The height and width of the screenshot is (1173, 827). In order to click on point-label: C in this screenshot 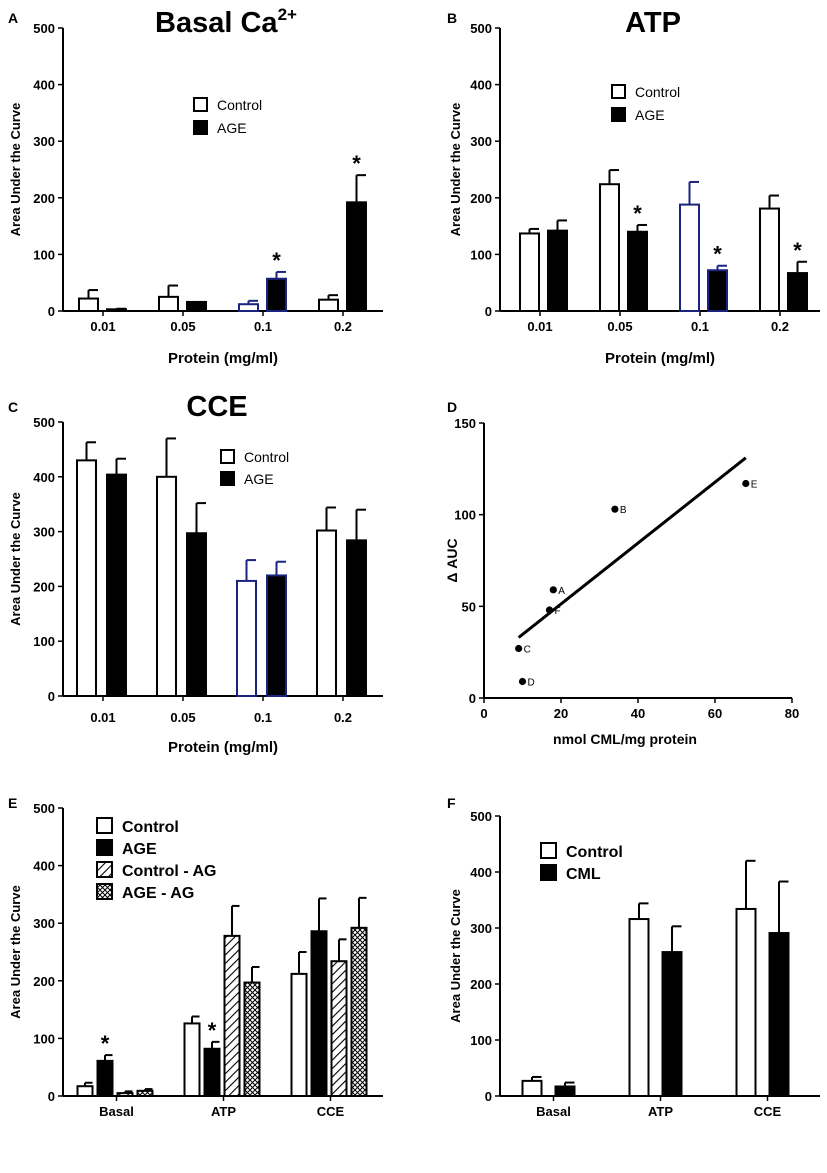, I will do `click(527, 650)`.